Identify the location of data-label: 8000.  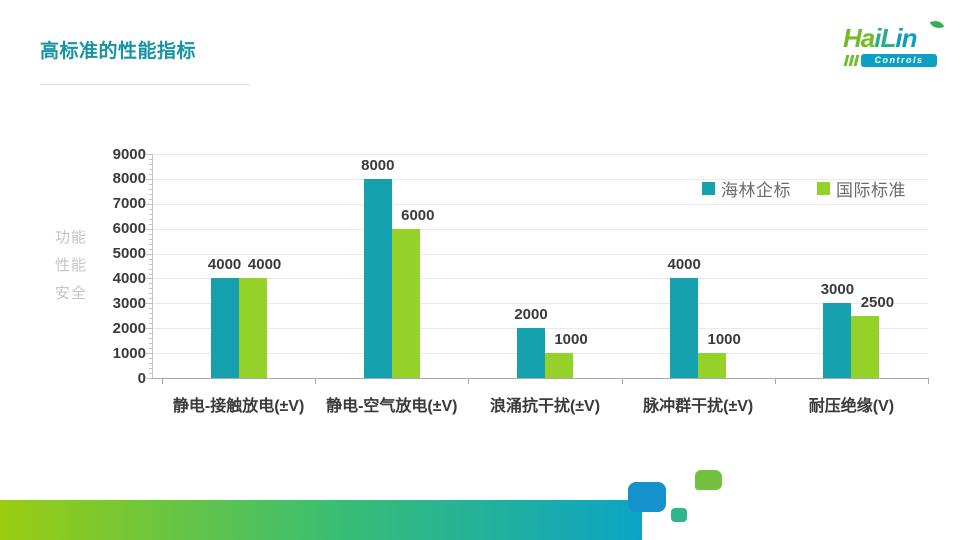
(378, 165).